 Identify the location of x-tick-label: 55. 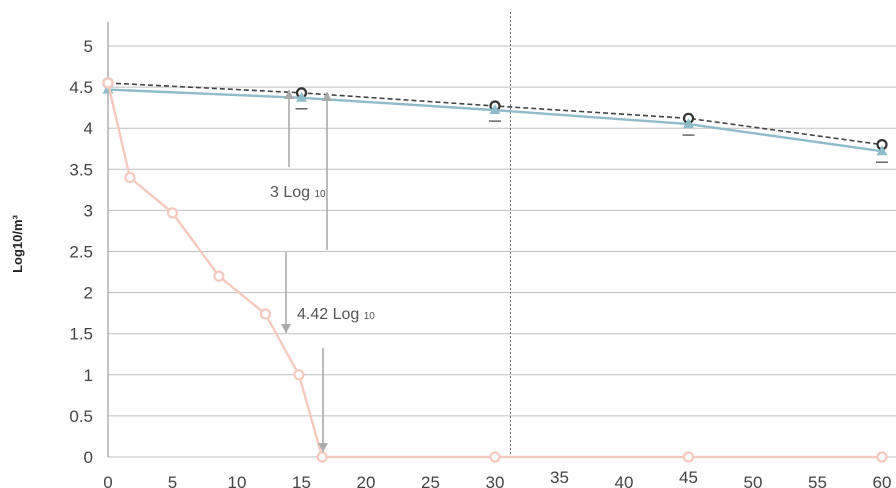
(817, 480).